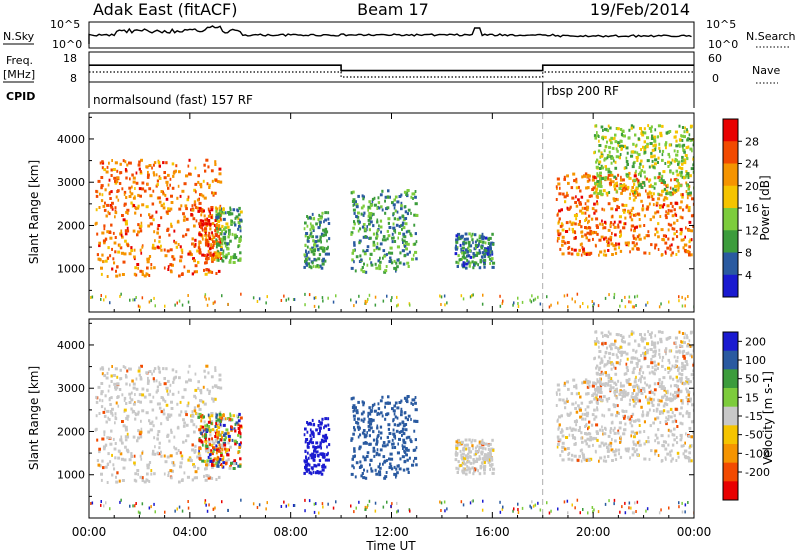 The height and width of the screenshot is (554, 800). I want to click on x-tick-label: 00:00, so click(89, 532).